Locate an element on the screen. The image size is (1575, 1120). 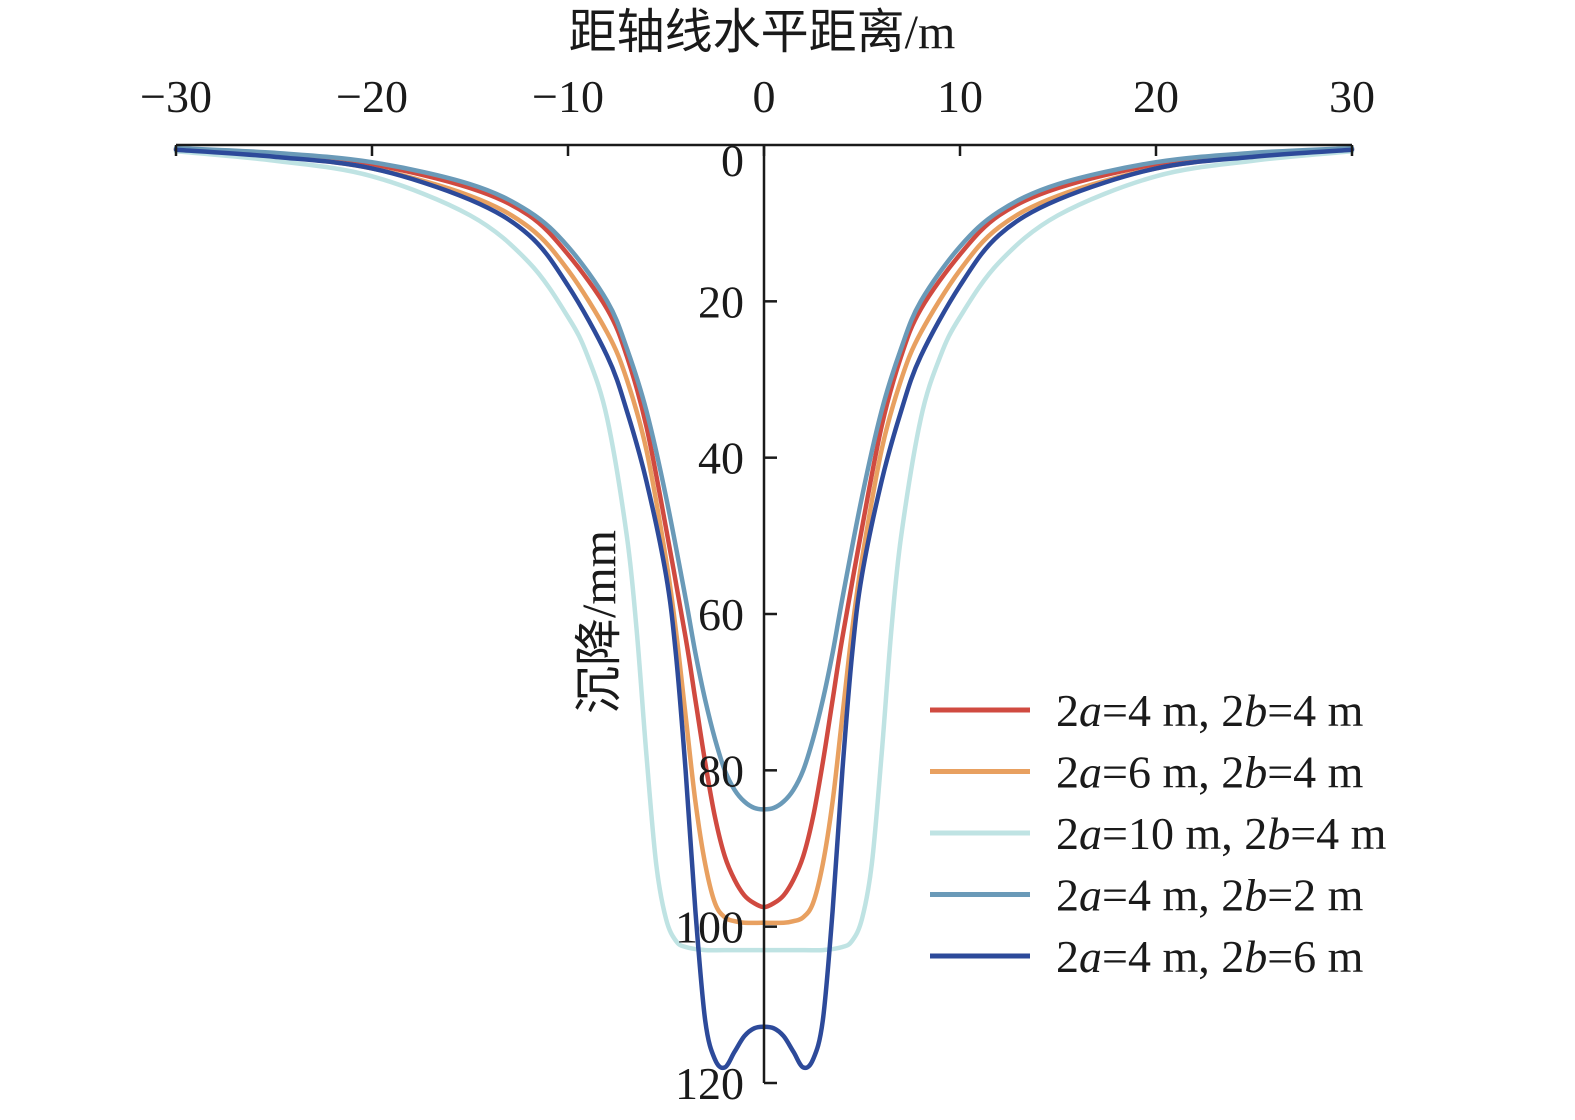
x-tick-label: −20 is located at coordinates (372, 96).